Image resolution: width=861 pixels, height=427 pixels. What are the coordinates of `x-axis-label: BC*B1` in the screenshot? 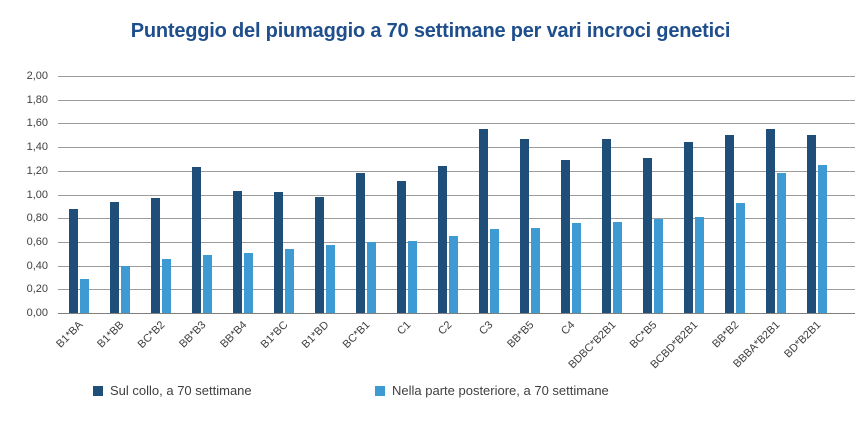 It's located at (356, 335).